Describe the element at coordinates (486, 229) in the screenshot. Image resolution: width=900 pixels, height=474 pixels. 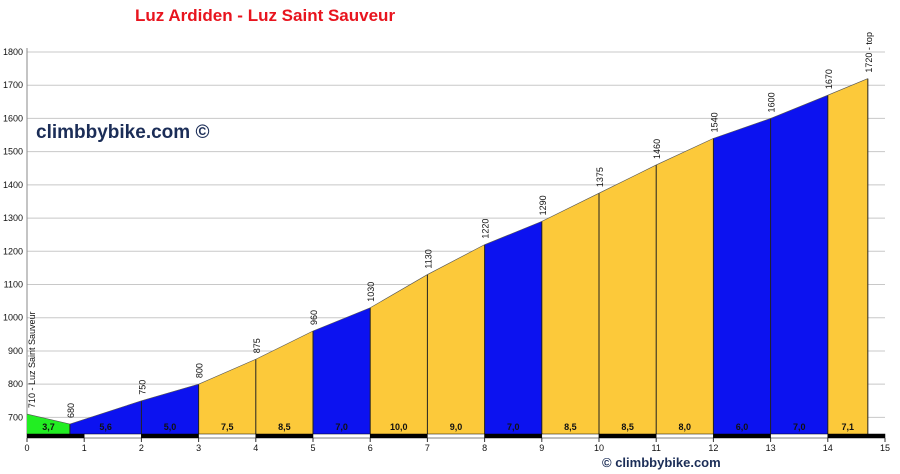
I see `elevation-label: 1220` at that location.